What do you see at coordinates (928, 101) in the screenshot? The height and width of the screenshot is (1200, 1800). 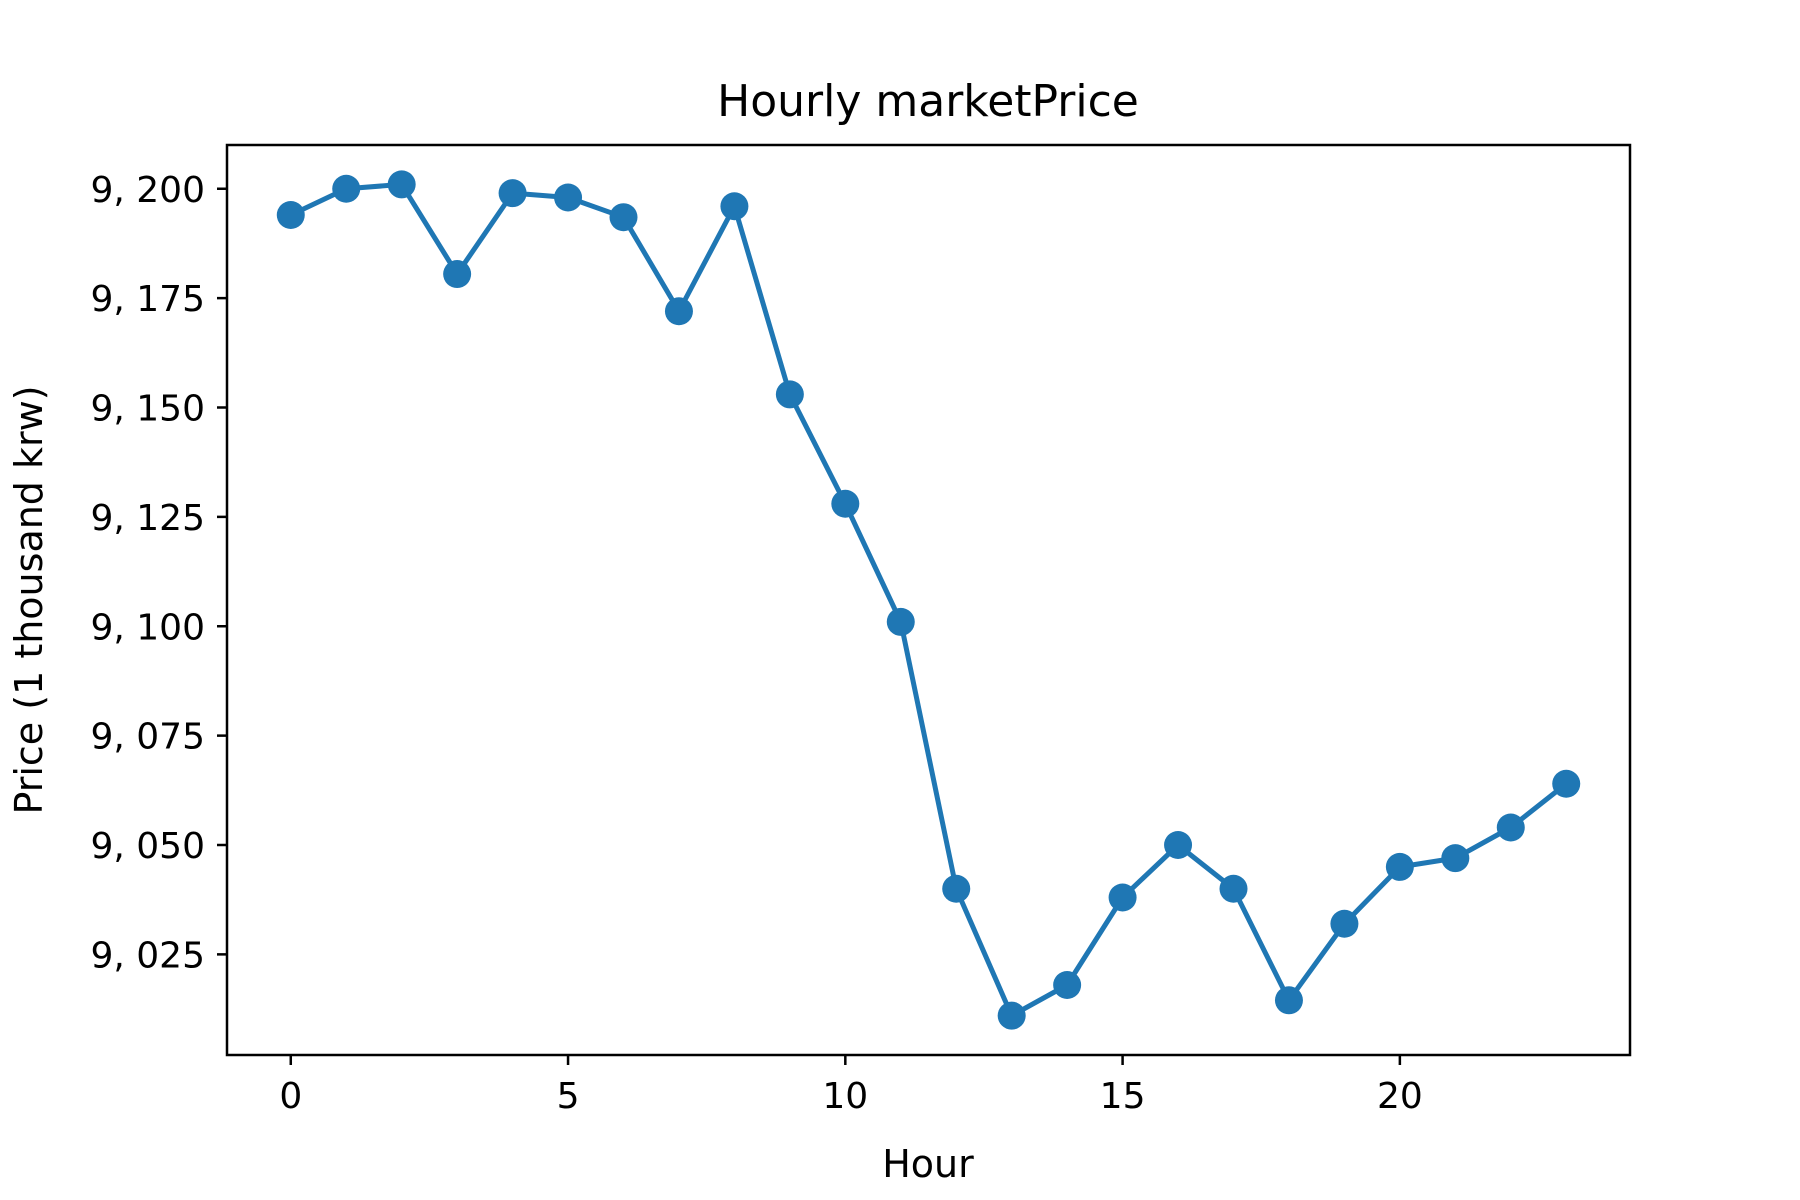 I see `chart-title: Hourly marketPrice` at bounding box center [928, 101].